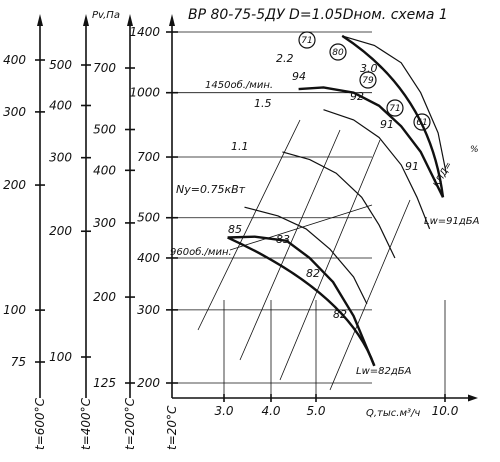  I want to click on temp-axis-tick-label: 125, so click(104, 383).